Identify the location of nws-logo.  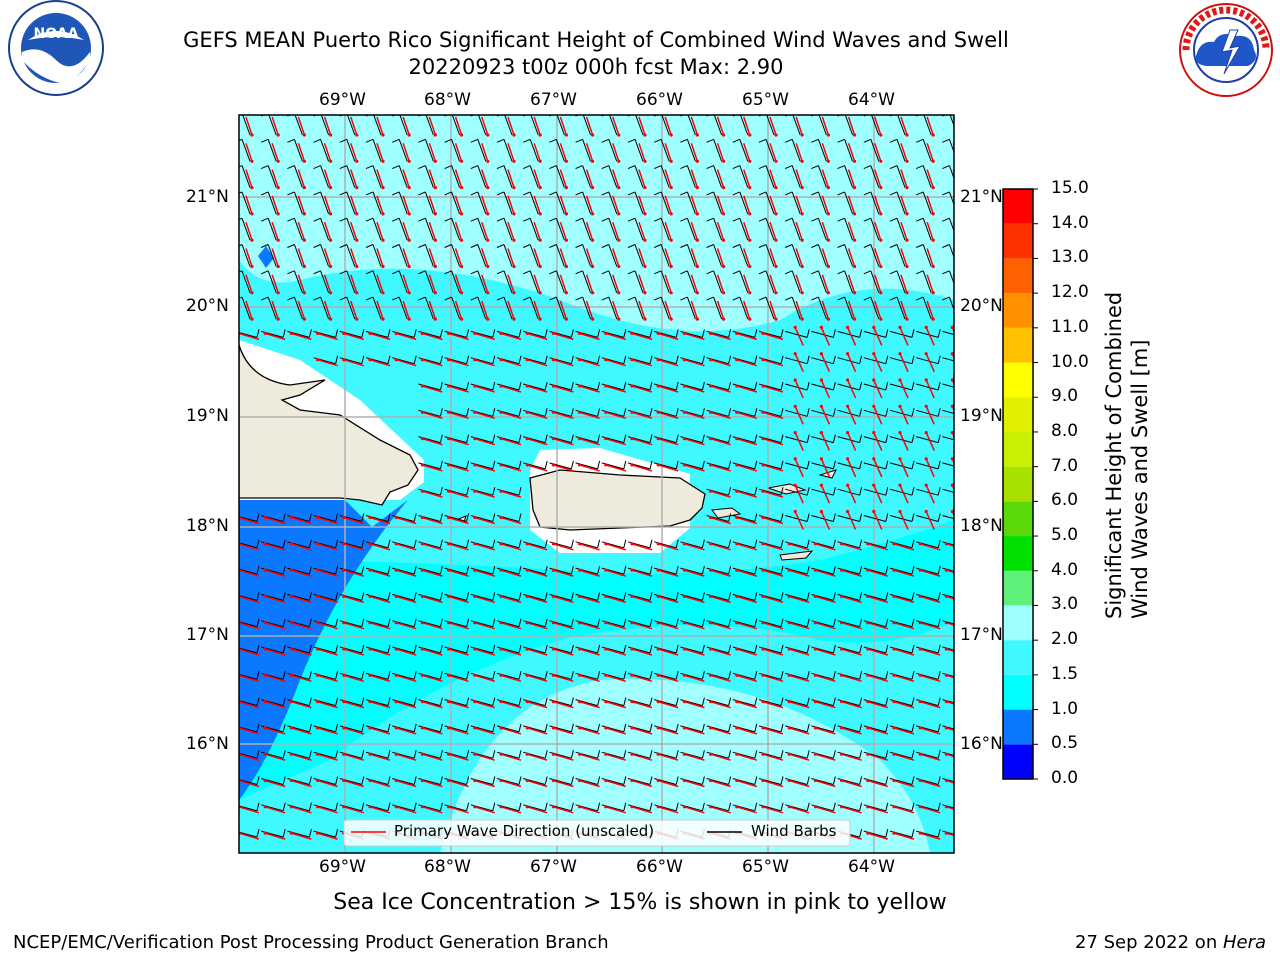
(1226, 50).